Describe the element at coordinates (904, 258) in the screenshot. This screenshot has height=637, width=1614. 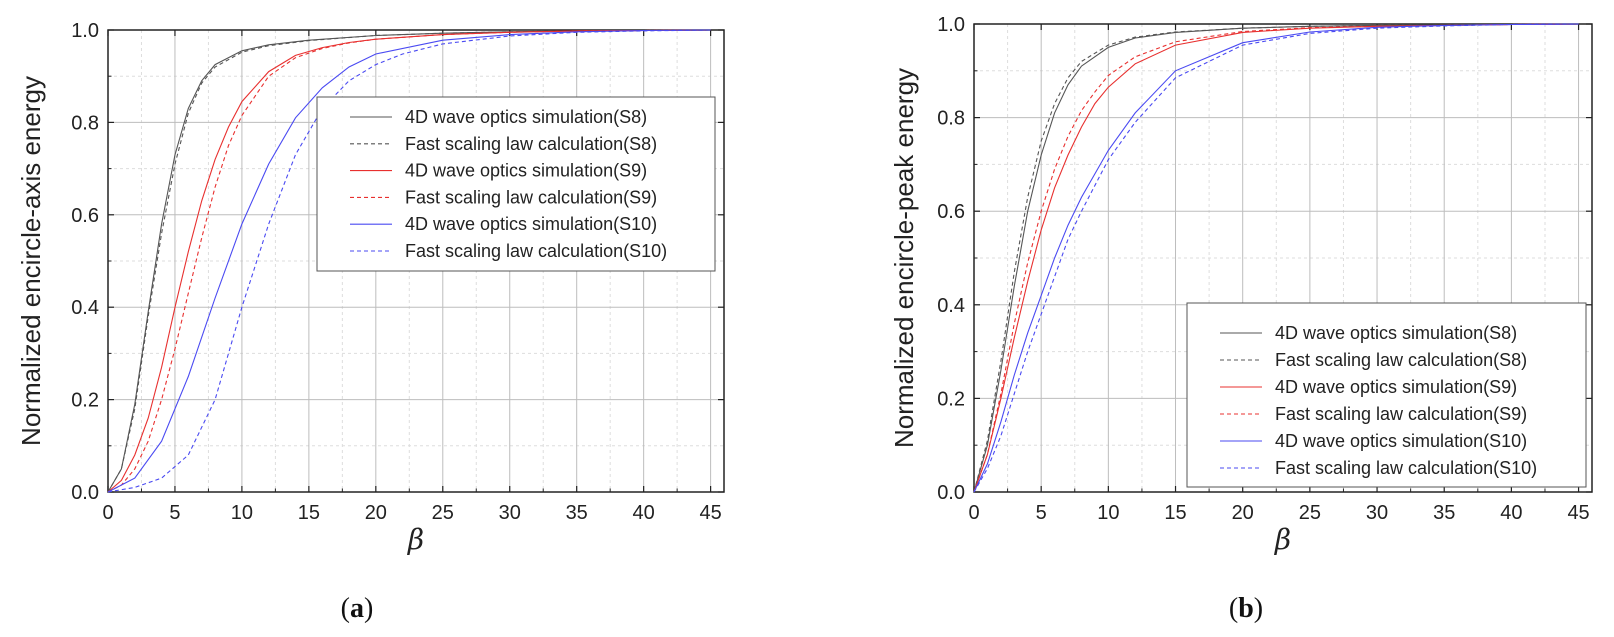
I see `y-axis-title: Normalized encircle-peak energy` at that location.